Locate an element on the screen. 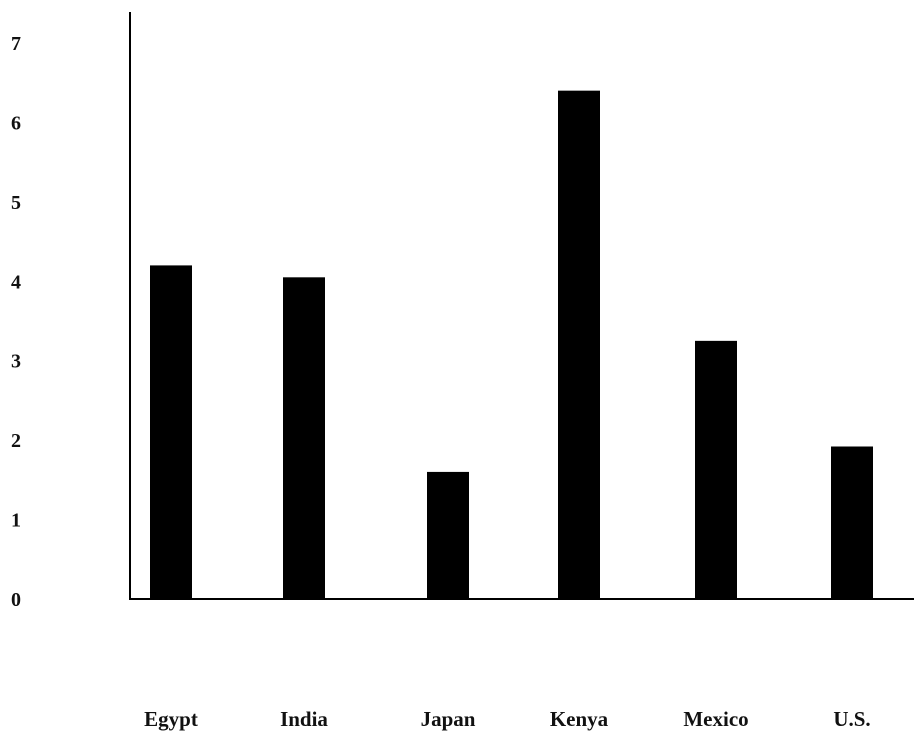 The image size is (916, 740). bar-japan is located at coordinates (448, 535).